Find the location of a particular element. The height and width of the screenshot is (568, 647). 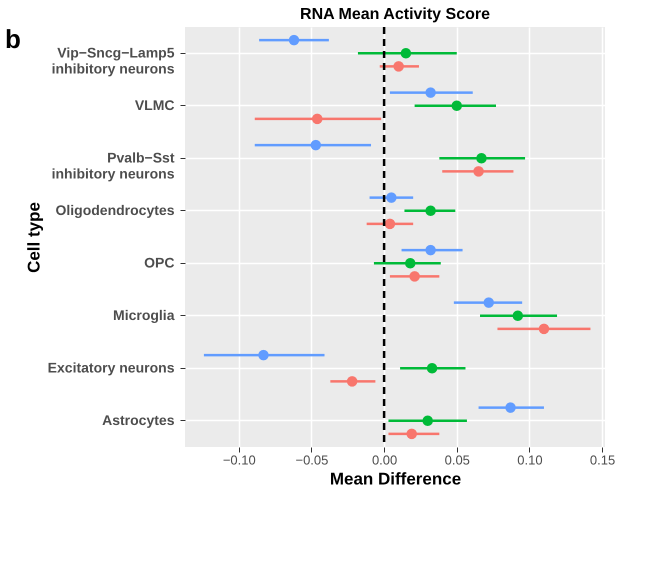

y-tick-label: Oligodendrocytes is located at coordinates (115, 210).